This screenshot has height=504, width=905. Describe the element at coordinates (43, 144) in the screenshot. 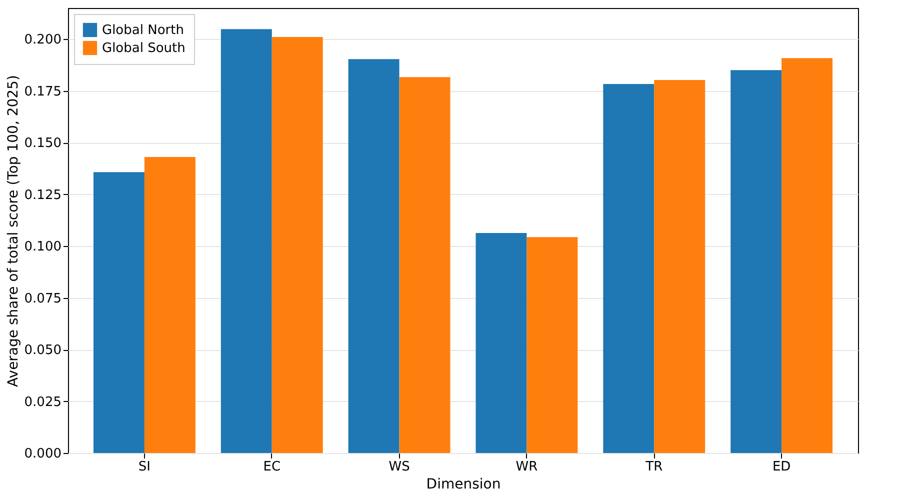

I see `y-tick-label: 0.150` at that location.